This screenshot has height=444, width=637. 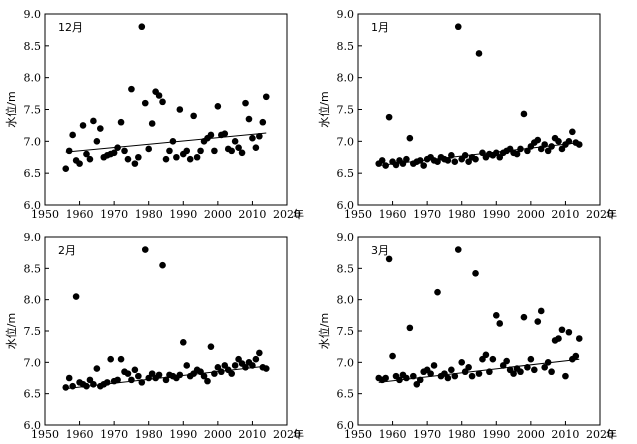 What do you see at coordinates (11, 331) in the screenshot?
I see `y-axis-label: 水位/m` at bounding box center [11, 331].